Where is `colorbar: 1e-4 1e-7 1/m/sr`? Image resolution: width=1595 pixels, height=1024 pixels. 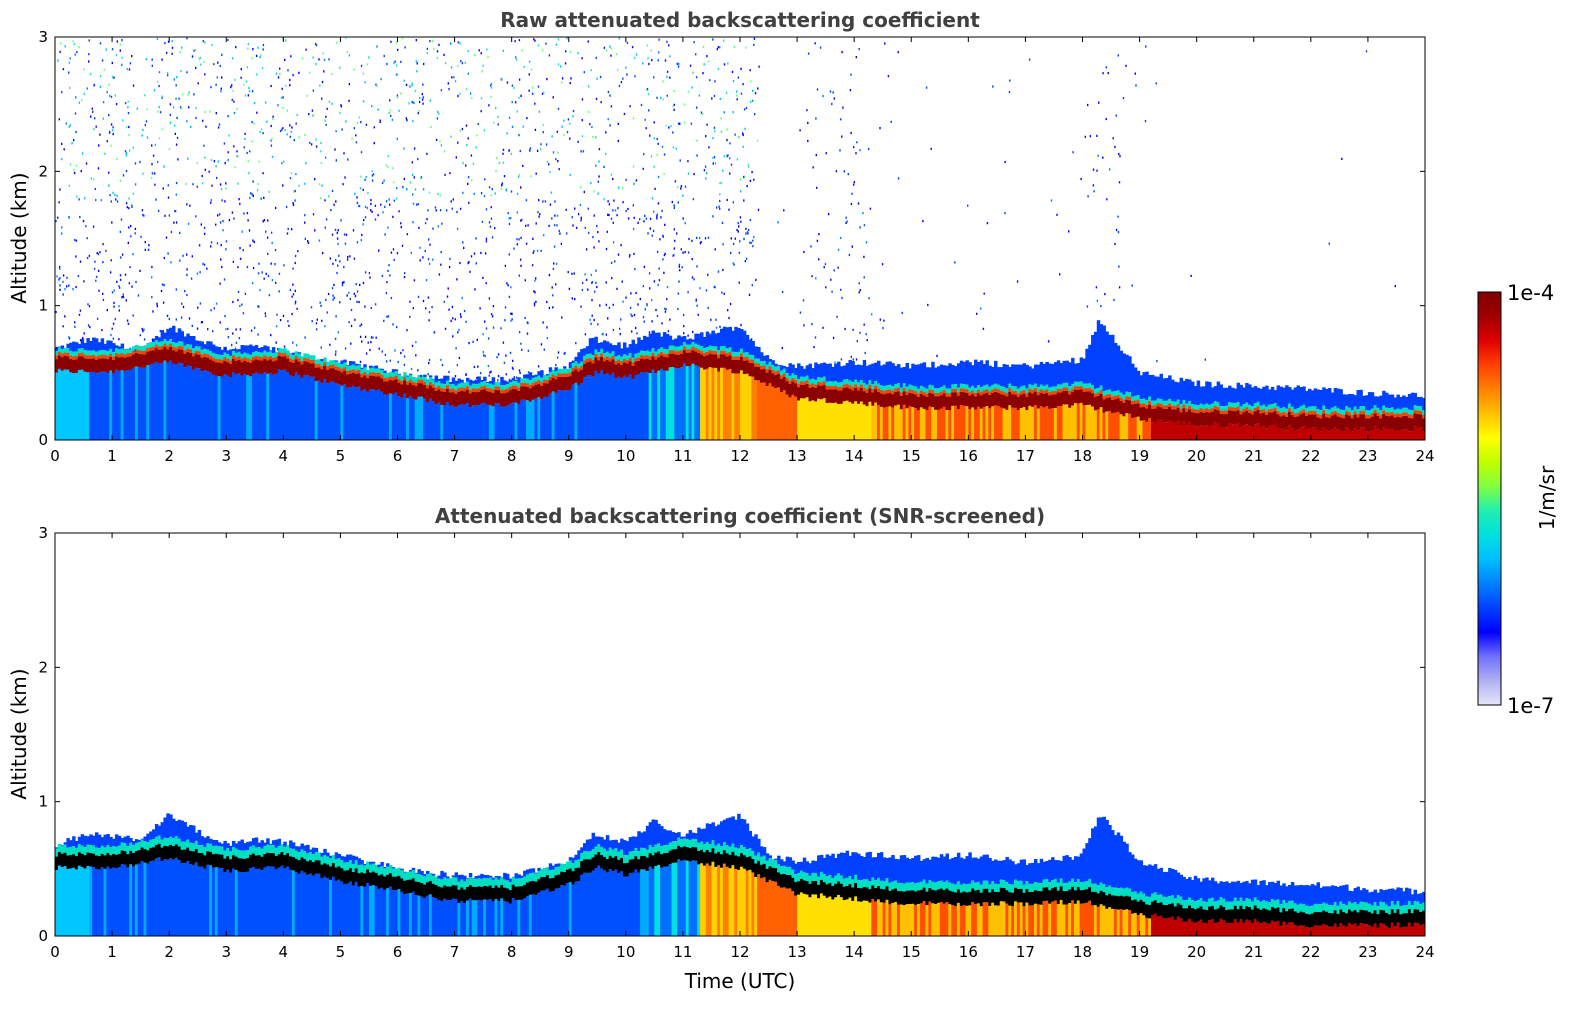
colorbar: 1e-4 1e-7 1/m/sr is located at coordinates (1518, 499).